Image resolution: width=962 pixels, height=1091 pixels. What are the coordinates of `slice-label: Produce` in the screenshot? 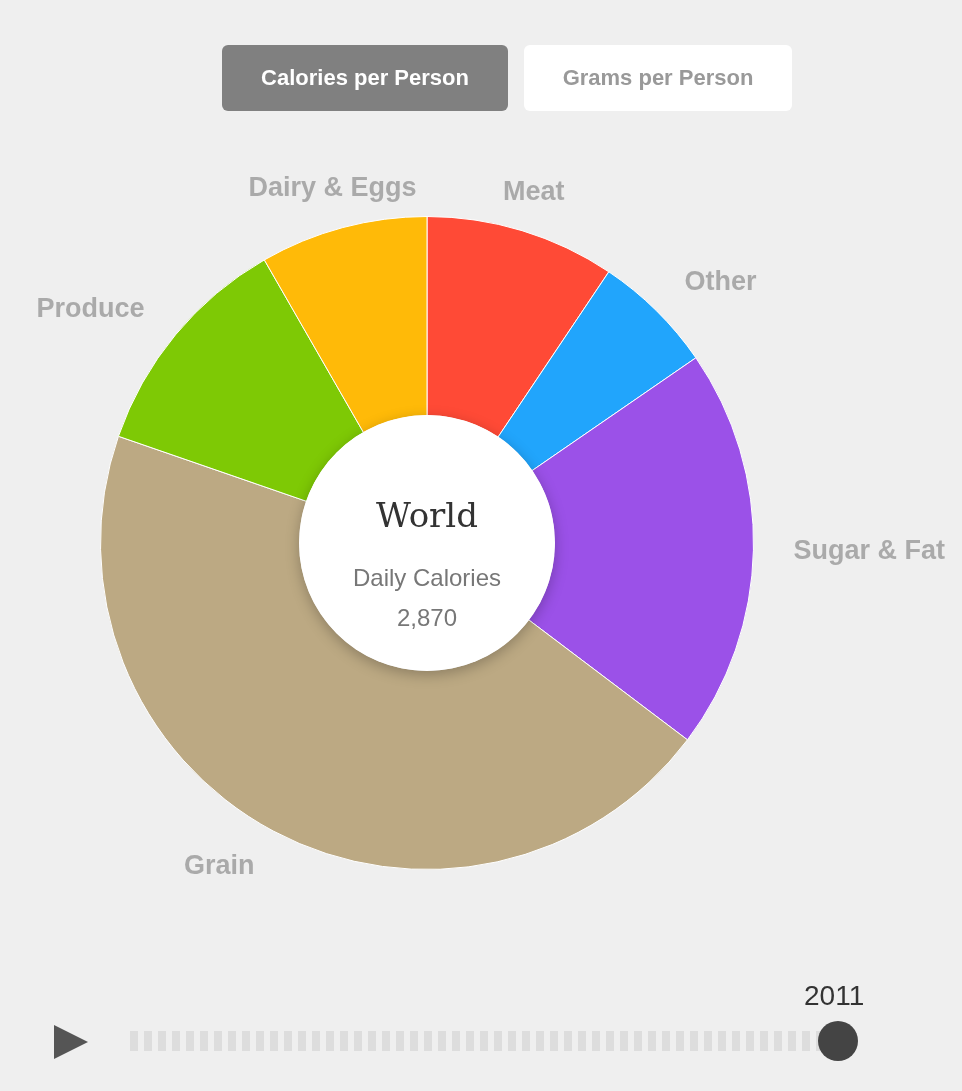 It's located at (90, 307).